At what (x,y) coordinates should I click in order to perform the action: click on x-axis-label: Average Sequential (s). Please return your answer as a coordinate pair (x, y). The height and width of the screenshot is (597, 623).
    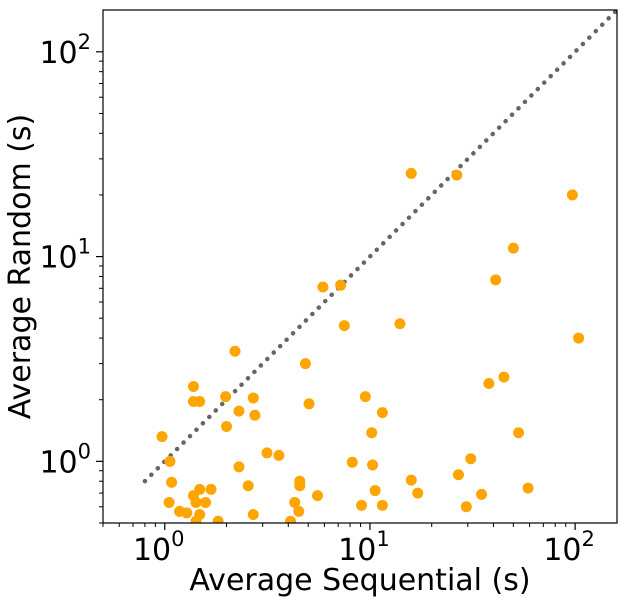
    Looking at the image, I should click on (359, 580).